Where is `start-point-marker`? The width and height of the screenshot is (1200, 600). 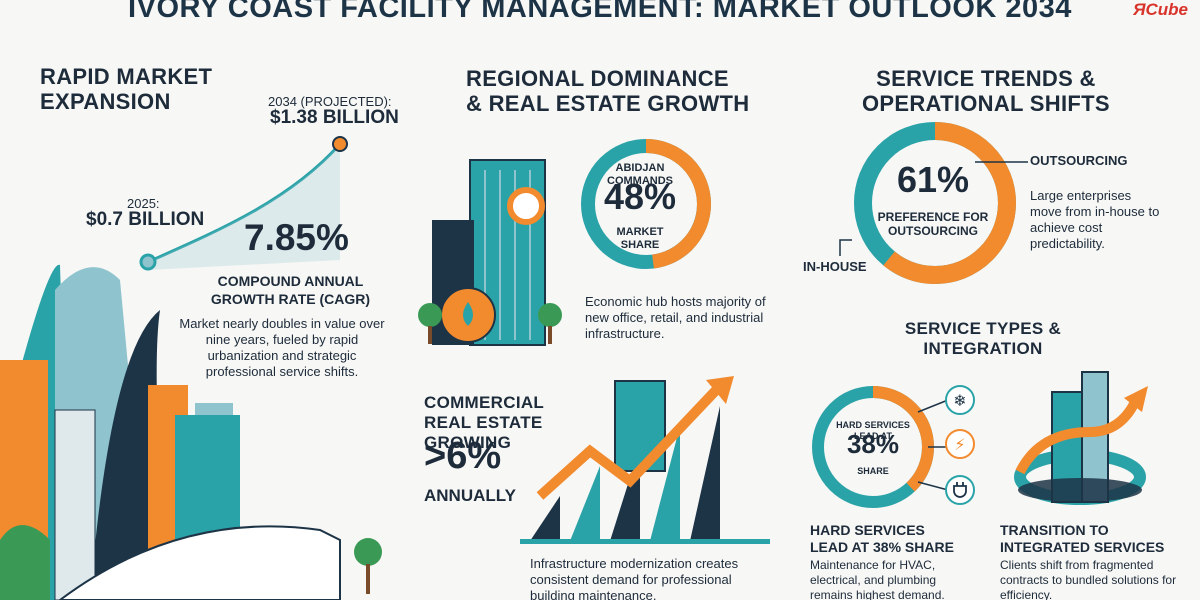
start-point-marker is located at coordinates (148, 262).